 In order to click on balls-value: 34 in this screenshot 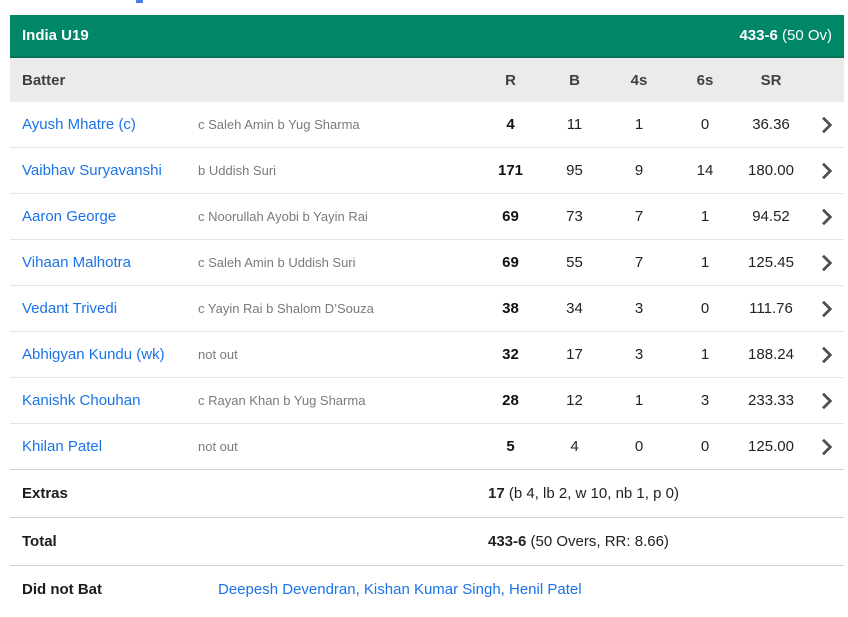, I will do `click(574, 308)`.